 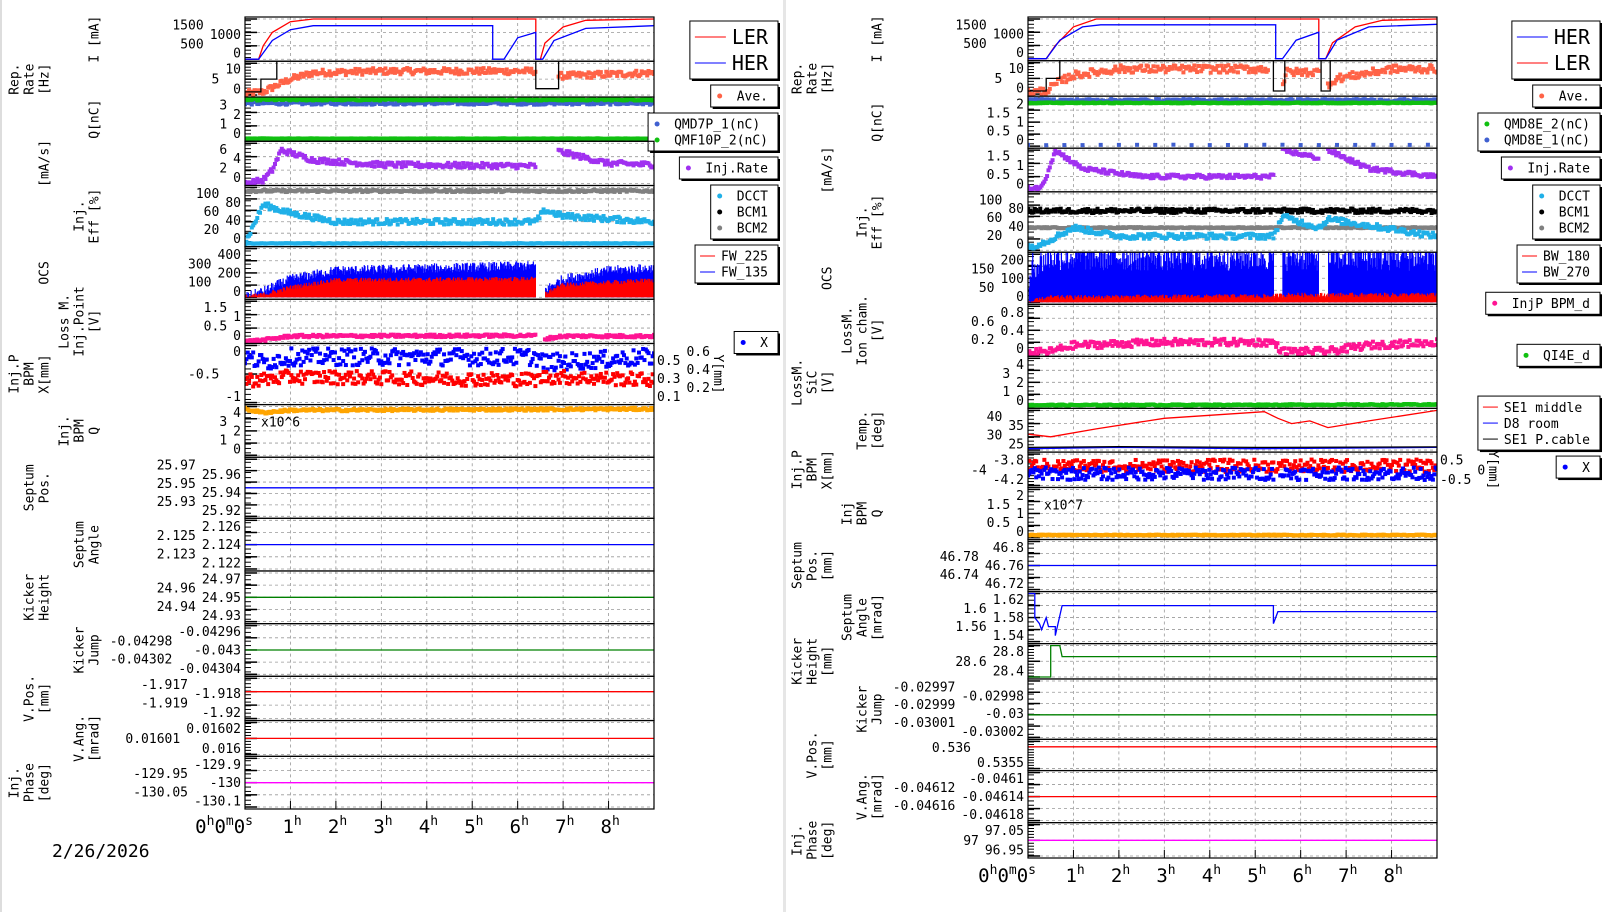 What do you see at coordinates (199, 264) in the screenshot?
I see `y-tick-label: 300` at bounding box center [199, 264].